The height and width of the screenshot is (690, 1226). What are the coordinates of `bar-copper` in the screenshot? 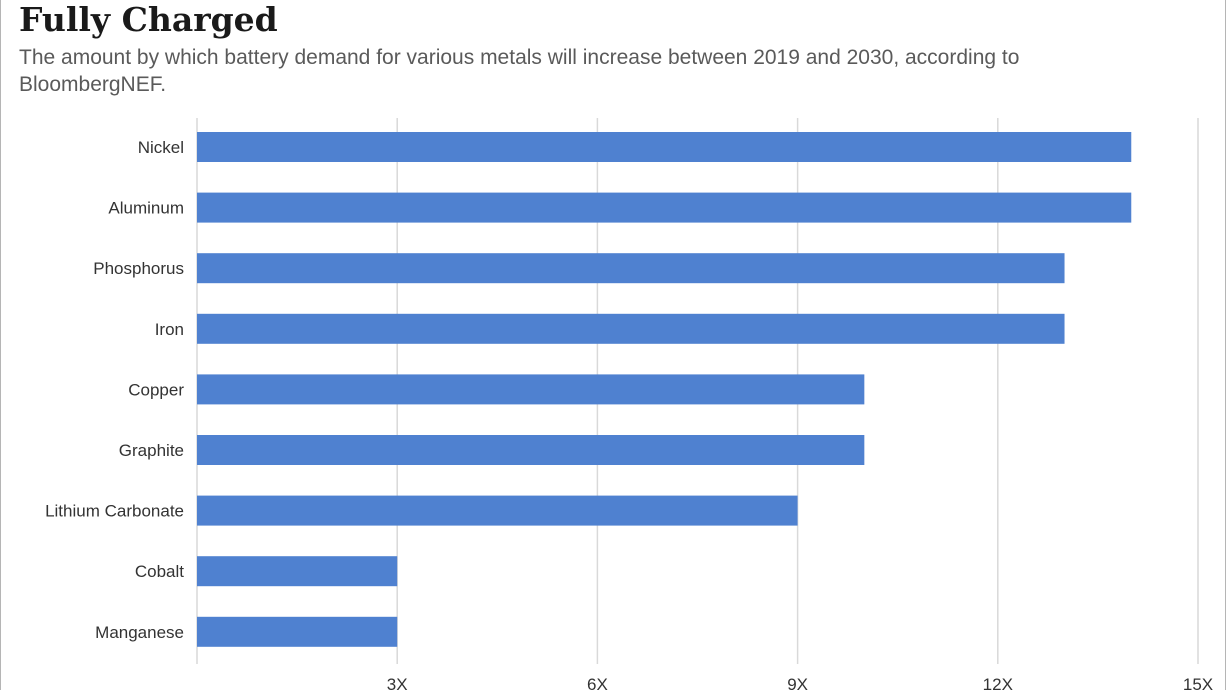 It's located at (531, 389).